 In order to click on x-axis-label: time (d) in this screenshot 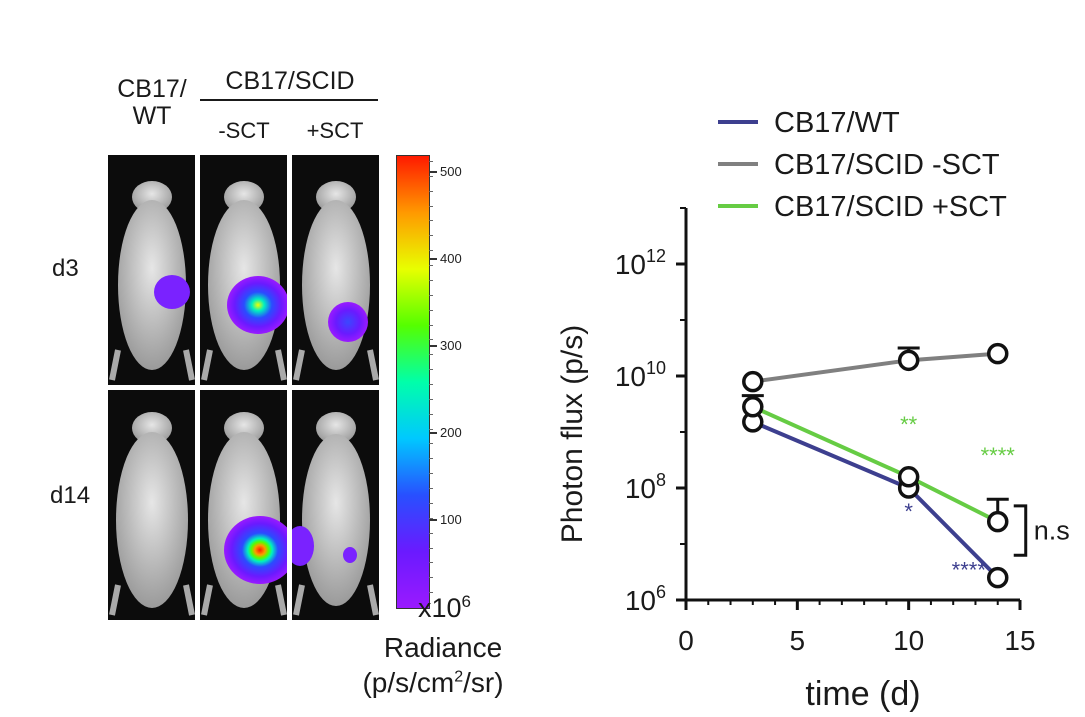, I will do `click(862, 694)`.